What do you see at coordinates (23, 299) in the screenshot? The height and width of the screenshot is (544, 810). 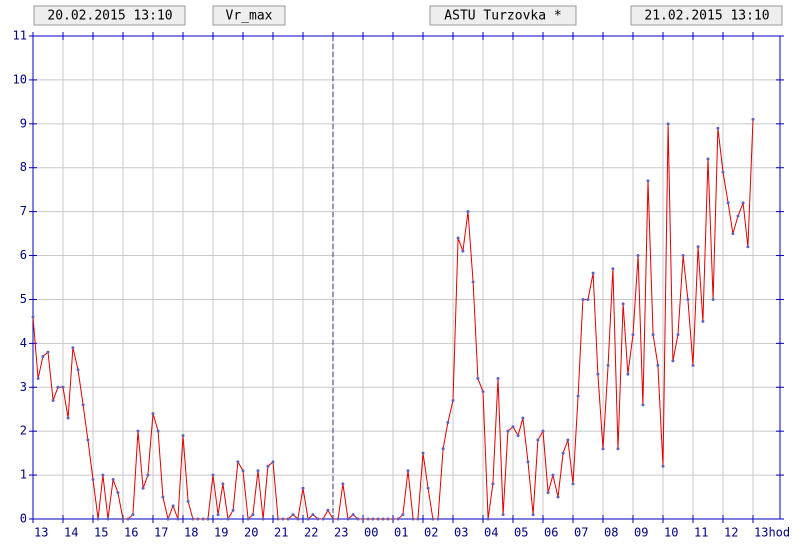 I see `y-tick-label: 5` at bounding box center [23, 299].